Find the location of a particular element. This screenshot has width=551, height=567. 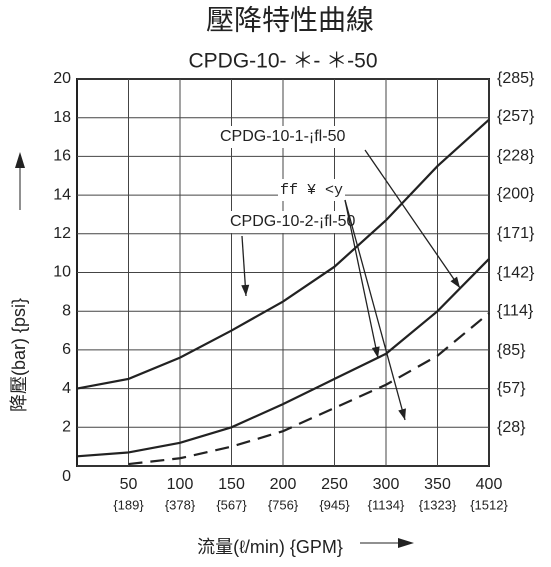

series-label: CPDG-10-2-¡fl-50 is located at coordinates (292, 221).